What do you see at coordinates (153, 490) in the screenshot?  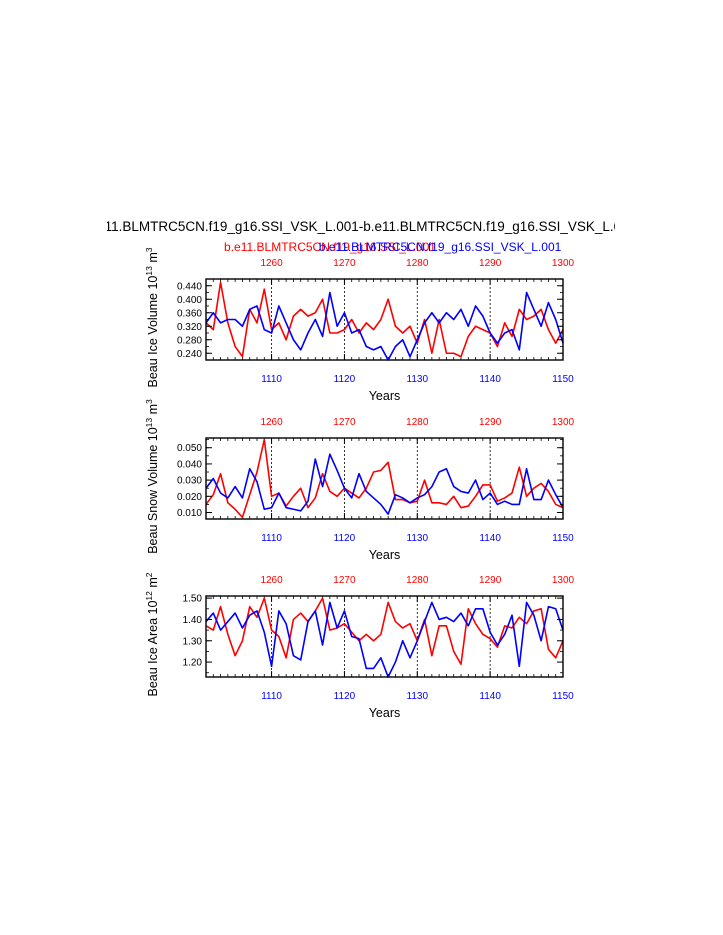 I see `y-axis-title-text: Beau Snow Volume 10` at bounding box center [153, 490].